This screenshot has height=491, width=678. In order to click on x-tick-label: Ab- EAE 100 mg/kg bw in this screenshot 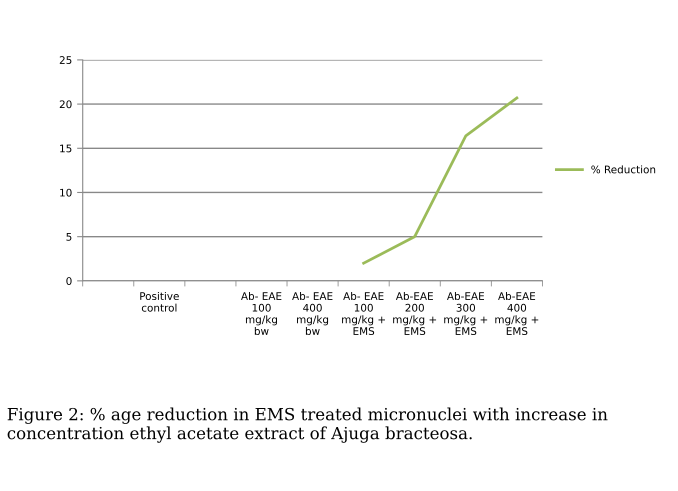, I will do `click(261, 314)`.